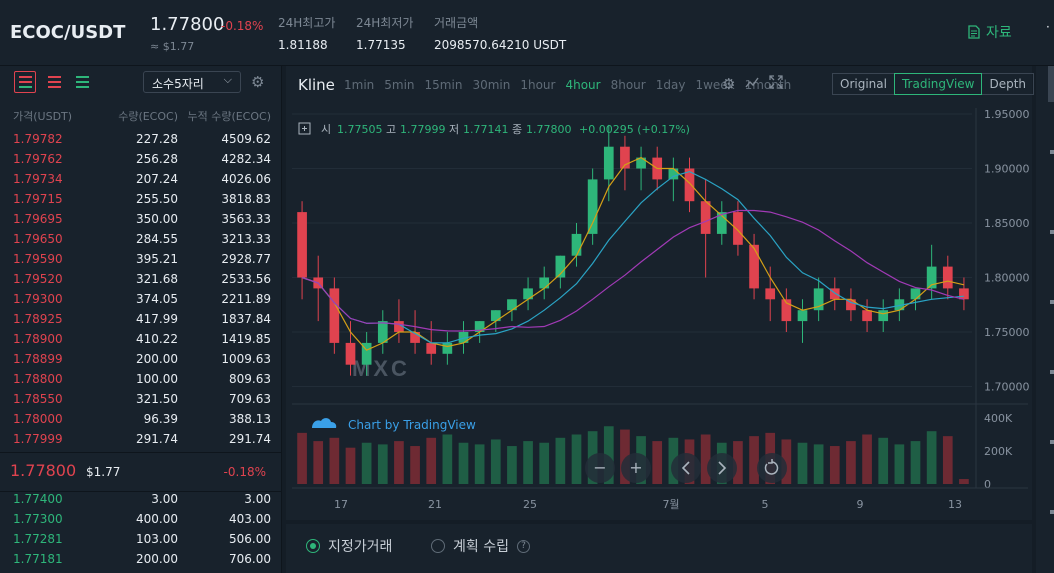 This screenshot has width=1054, height=573. Describe the element at coordinates (141, 499) in the screenshot. I see `bid-row: 1.77400 3.00 3.00` at that location.